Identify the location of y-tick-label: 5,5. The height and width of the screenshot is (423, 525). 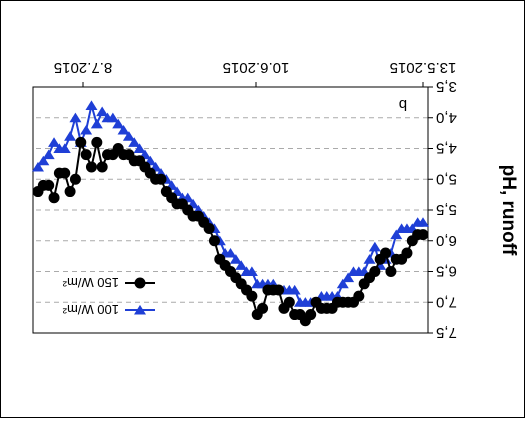
(446, 209).